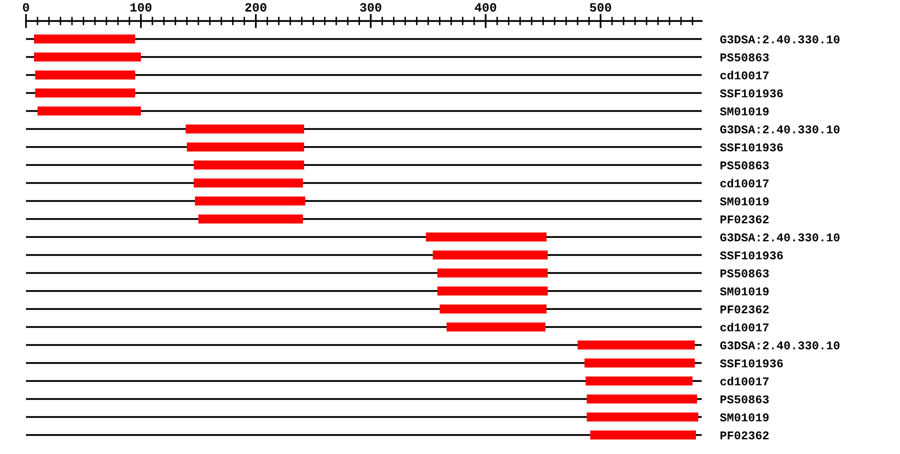  I want to click on x-tick-label: 100, so click(141, 7).